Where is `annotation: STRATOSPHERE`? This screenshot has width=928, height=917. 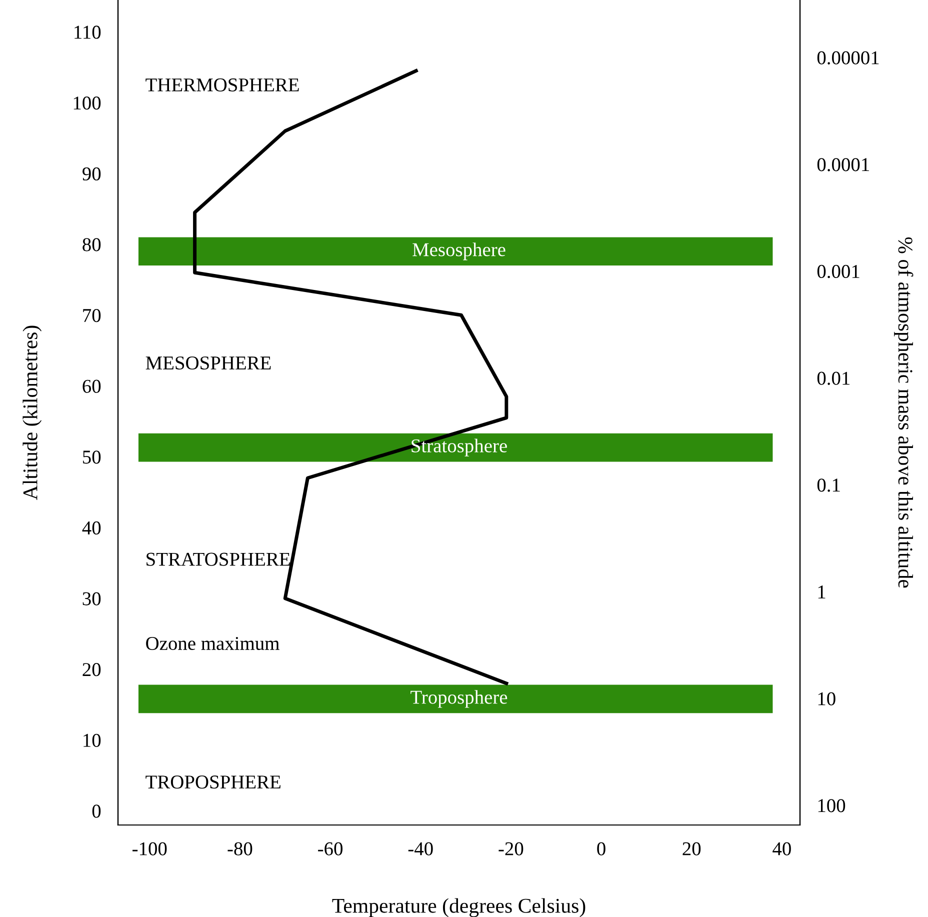
annotation: STRATOSPHERE is located at coordinates (218, 559).